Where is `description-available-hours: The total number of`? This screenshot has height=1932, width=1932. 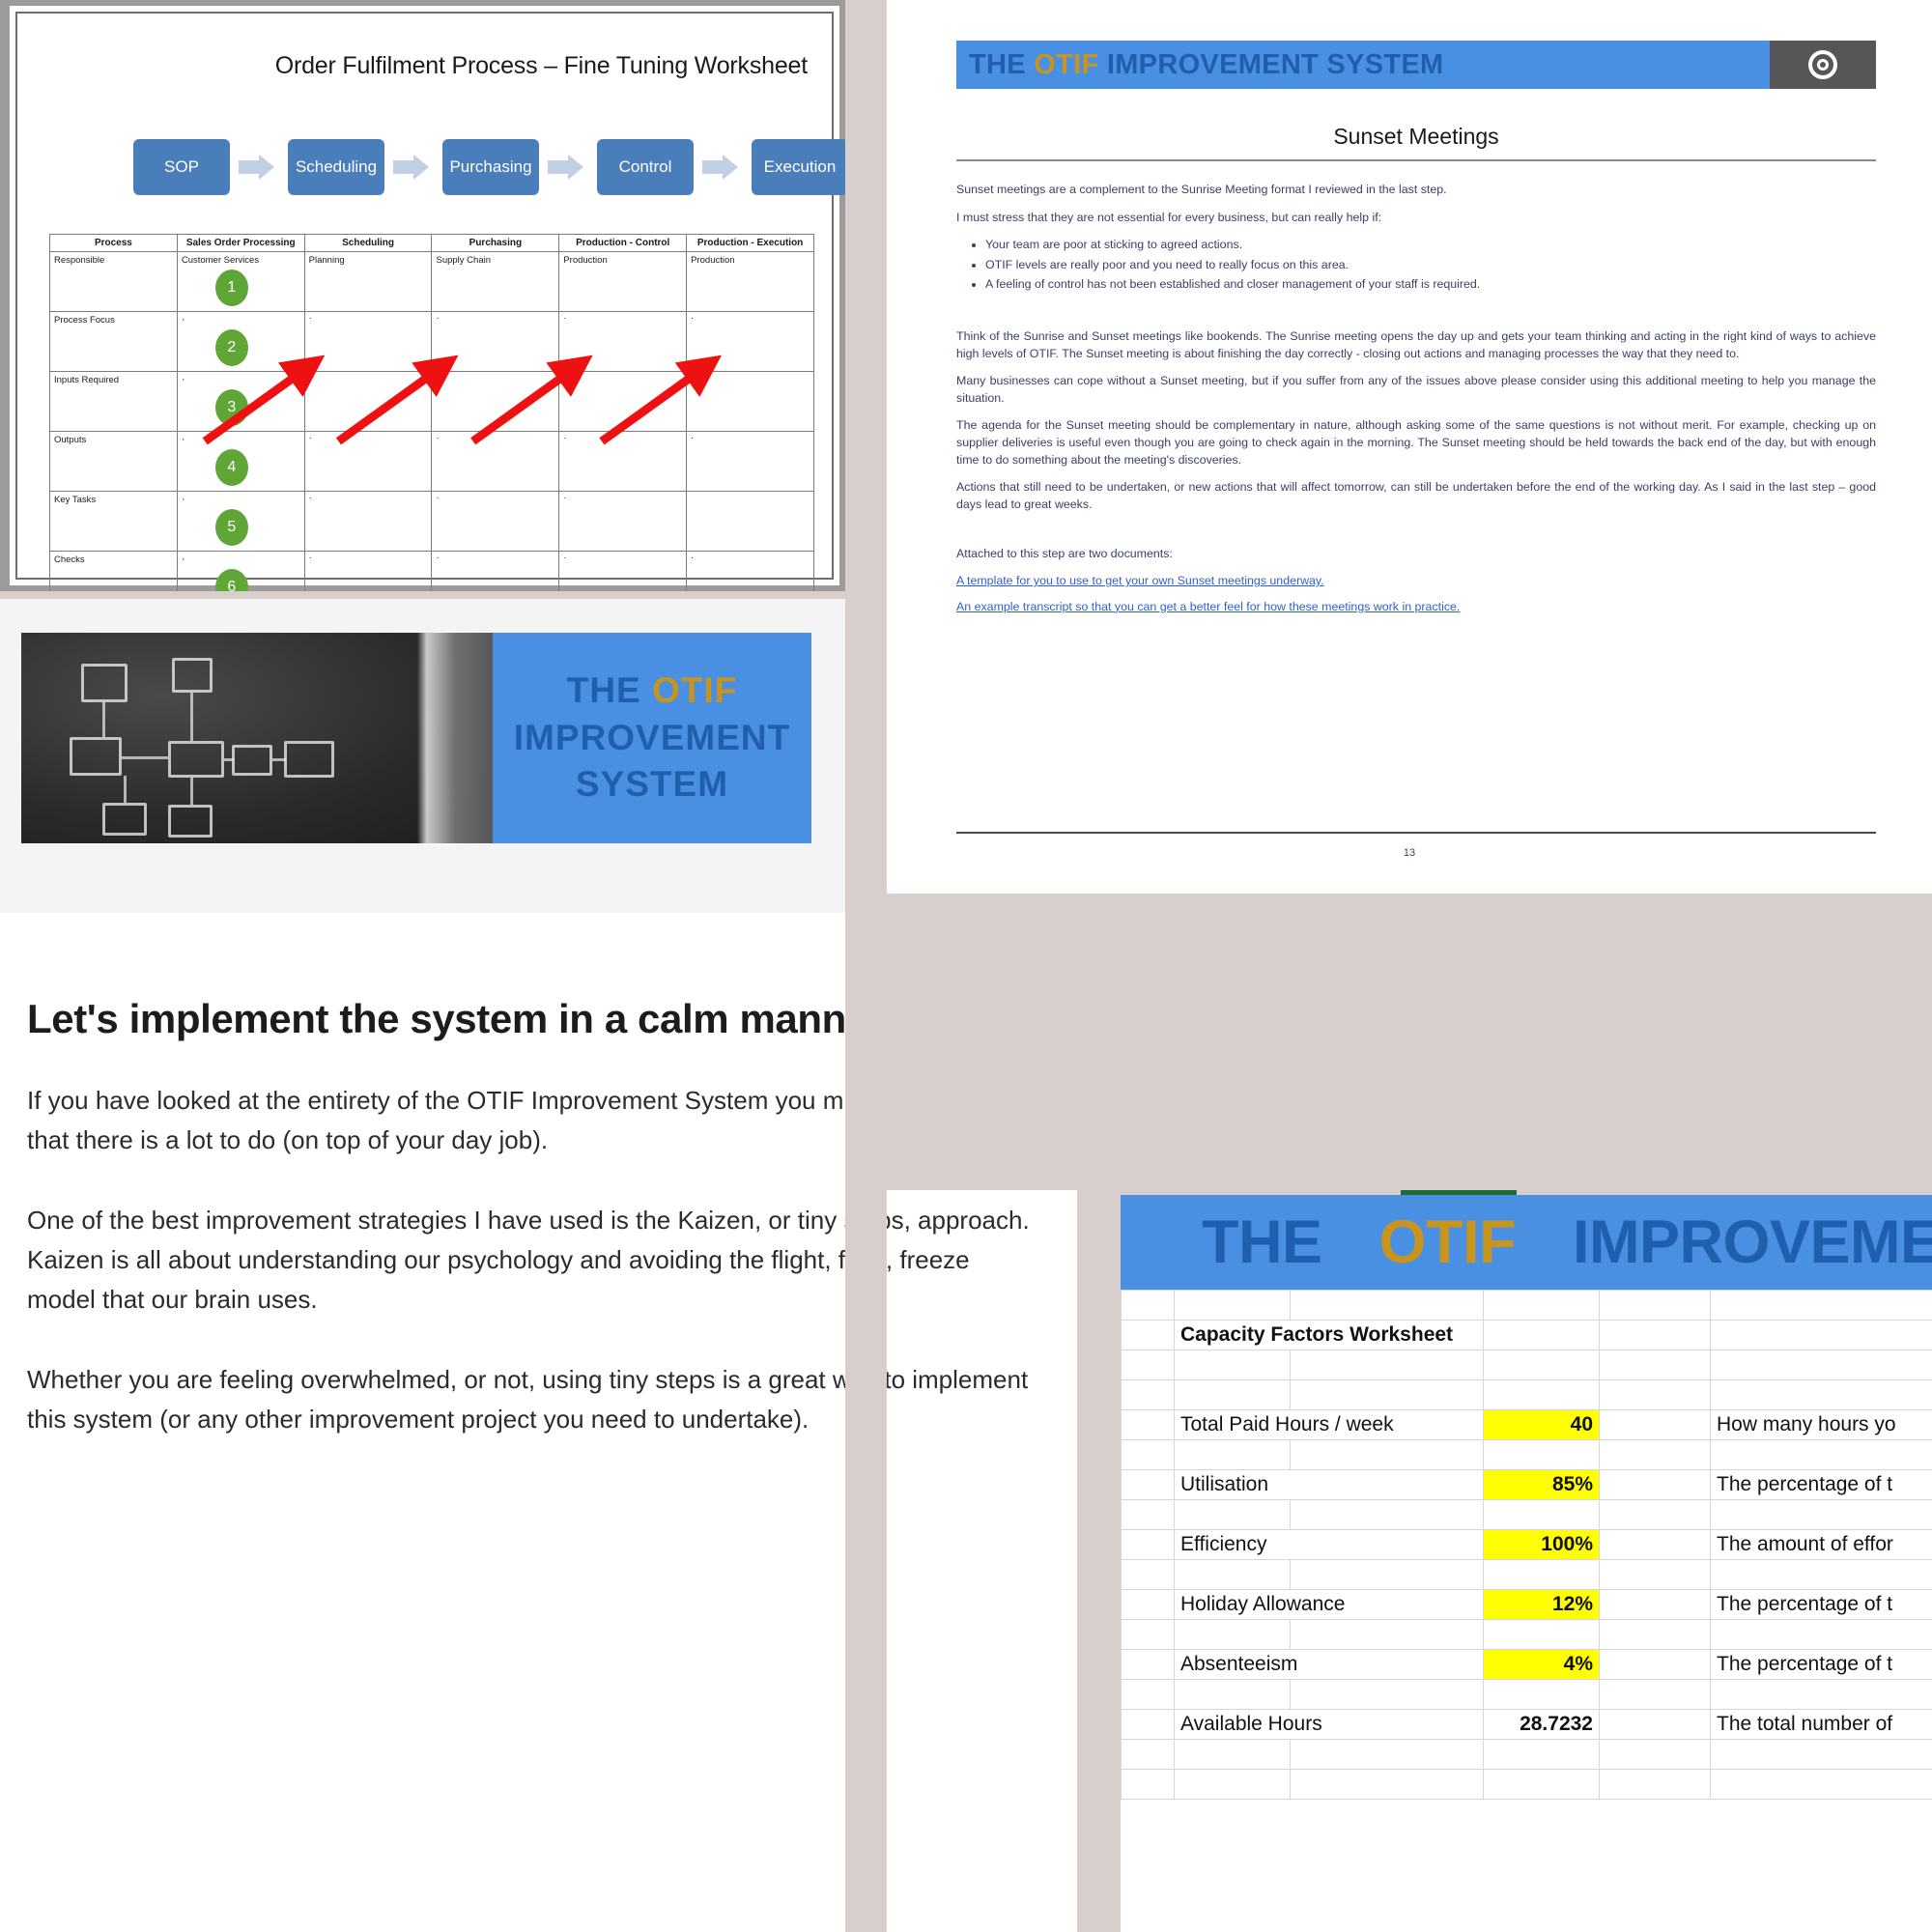 description-available-hours: The total number of is located at coordinates (1821, 1724).